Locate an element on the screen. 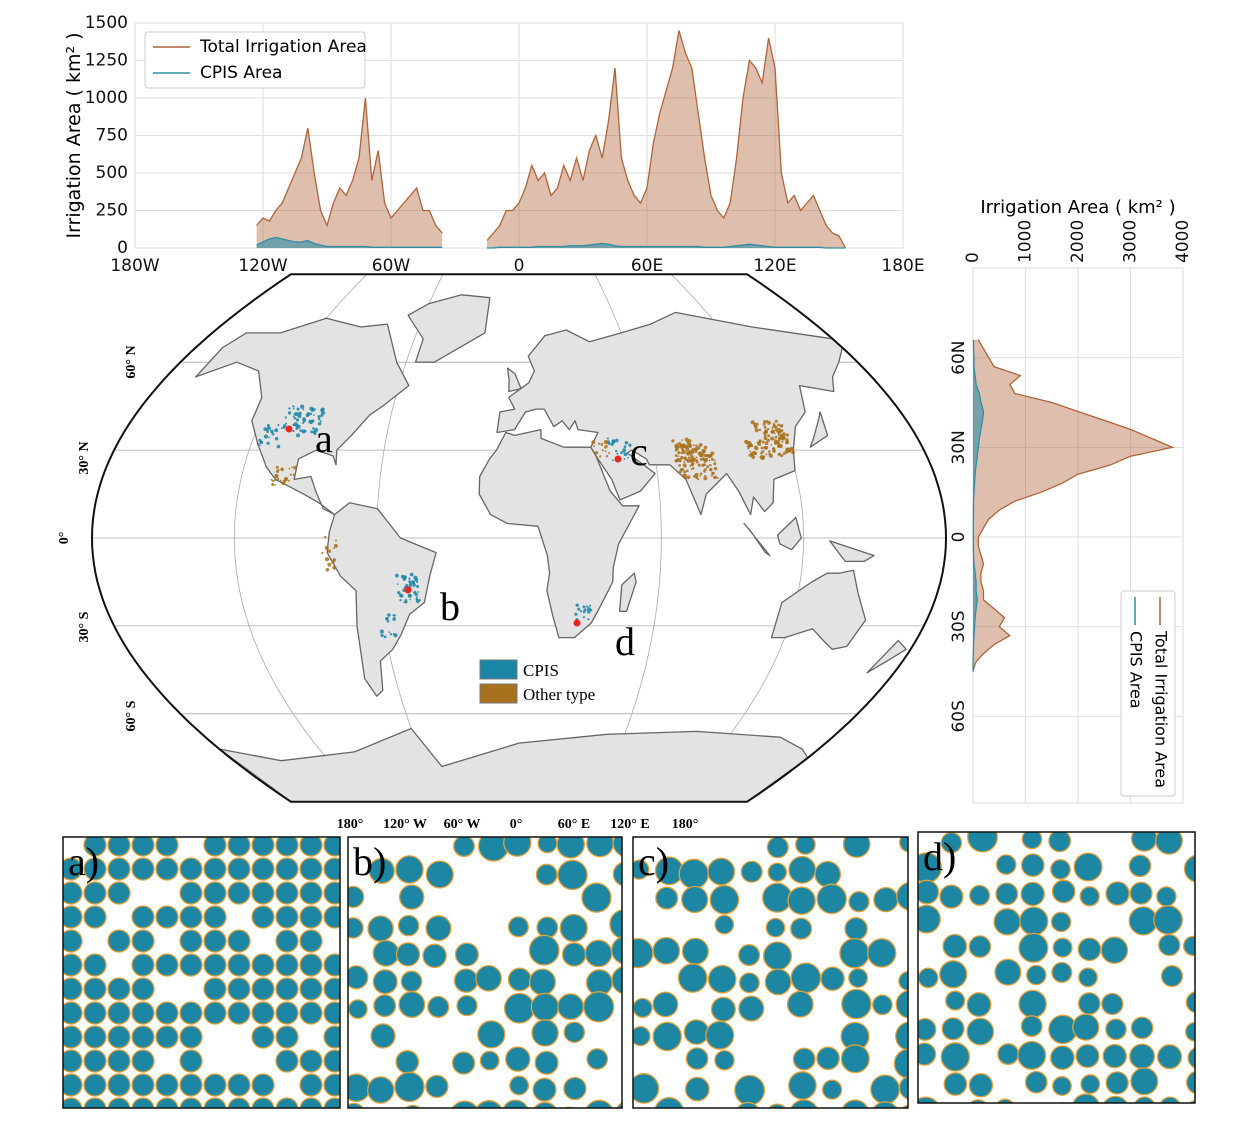 The height and width of the screenshot is (1131, 1245). panel-label: b) is located at coordinates (369, 861).